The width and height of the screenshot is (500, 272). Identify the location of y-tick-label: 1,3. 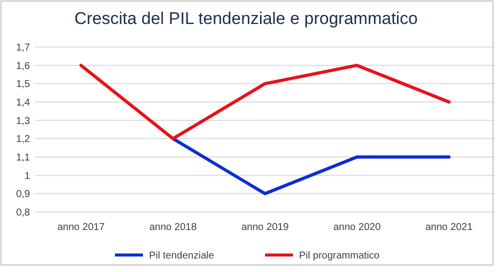
(23, 121).